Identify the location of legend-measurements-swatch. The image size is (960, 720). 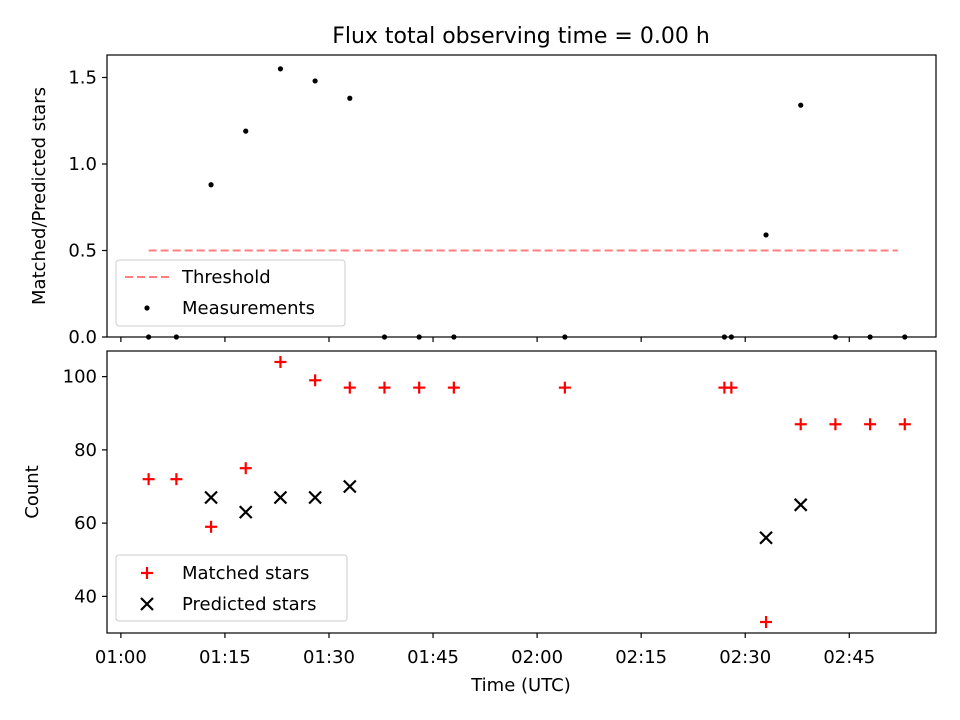
(147, 308).